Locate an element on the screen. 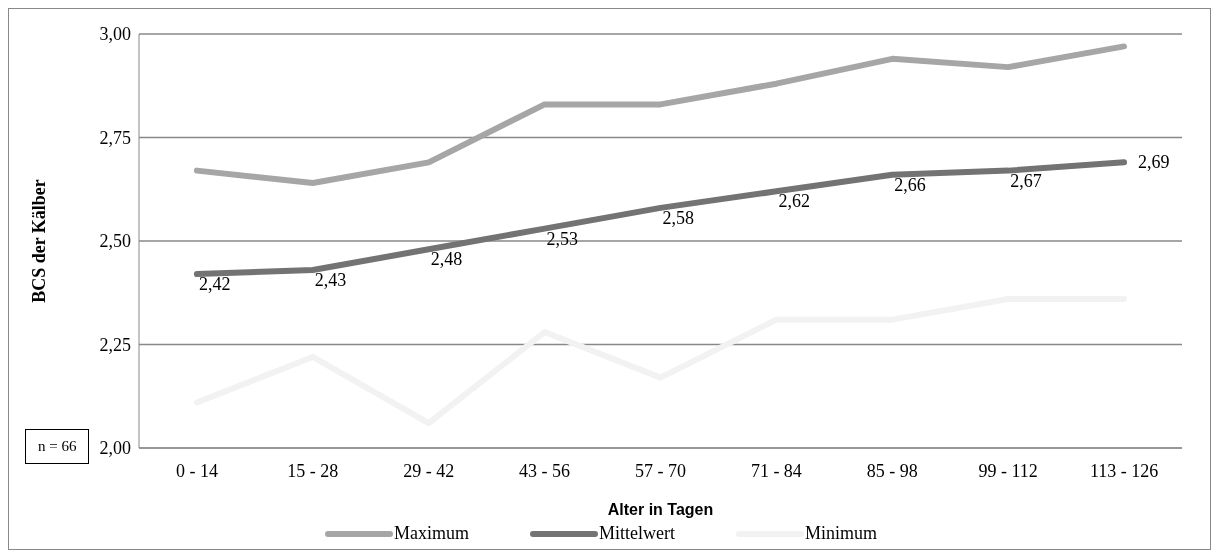 This screenshot has width=1219, height=558. data-label: 2,67 is located at coordinates (1026, 180).